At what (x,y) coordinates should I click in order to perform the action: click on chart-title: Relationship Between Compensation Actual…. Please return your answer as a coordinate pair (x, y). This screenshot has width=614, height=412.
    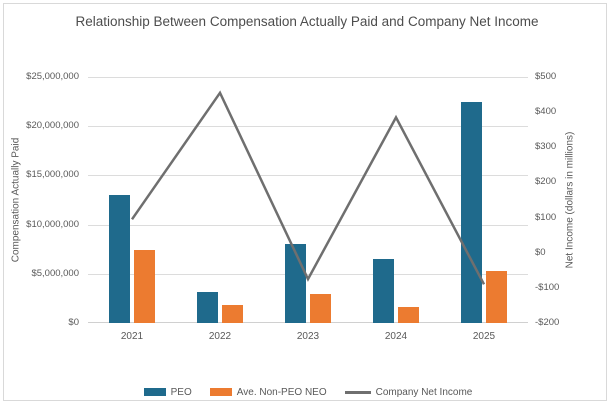
    Looking at the image, I should click on (307, 21).